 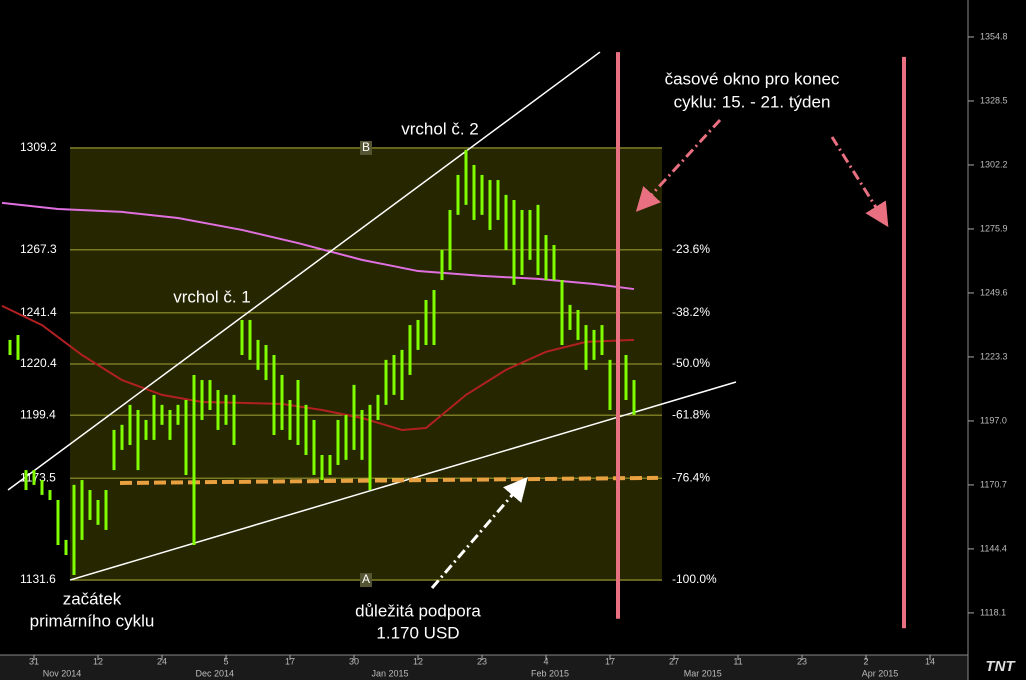 What do you see at coordinates (993, 484) in the screenshot?
I see `y-tick-label: 1170.7` at bounding box center [993, 484].